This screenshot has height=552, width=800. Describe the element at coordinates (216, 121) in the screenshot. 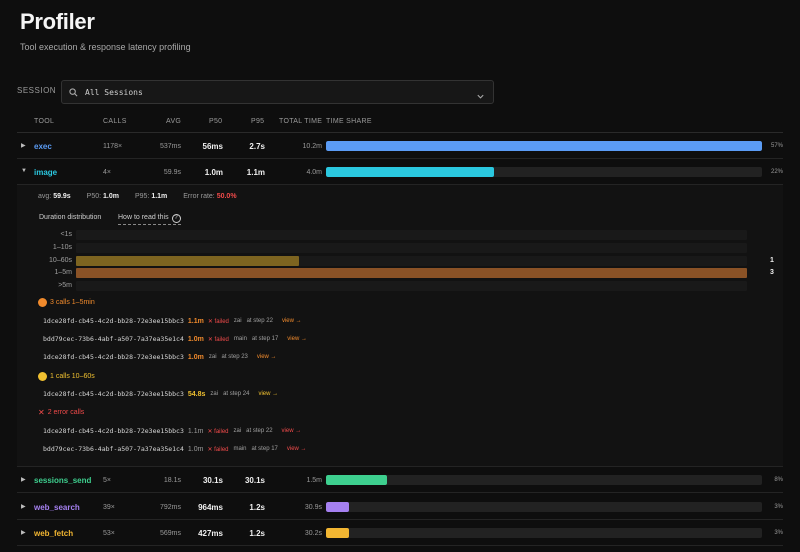

I see `col-p50: P50` at that location.